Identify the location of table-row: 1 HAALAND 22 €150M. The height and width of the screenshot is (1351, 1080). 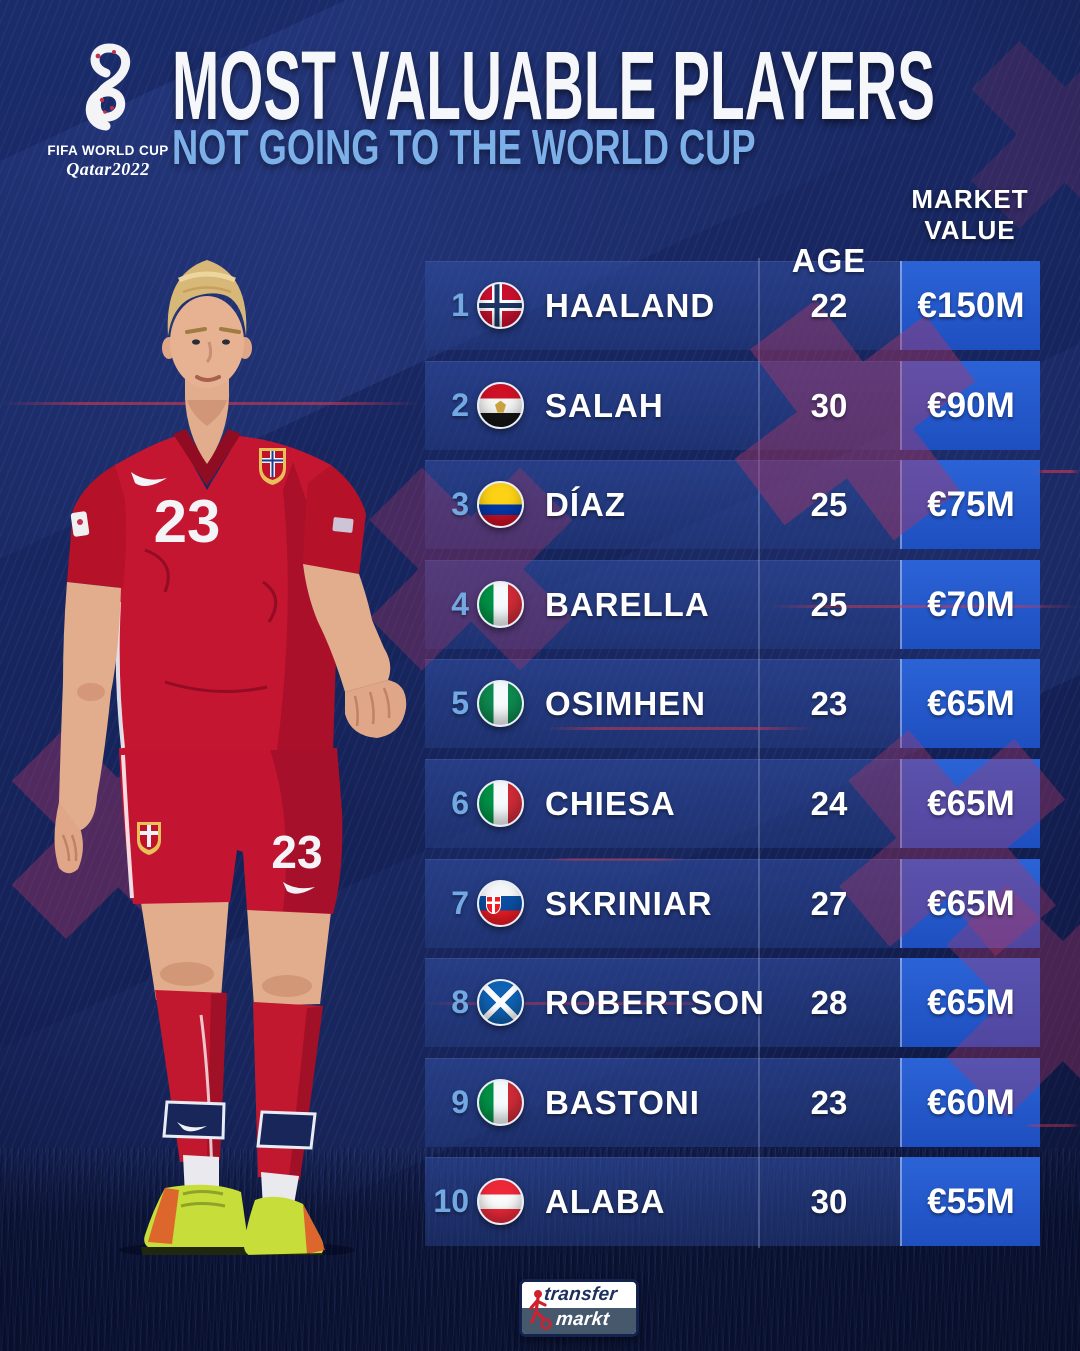
(732, 305).